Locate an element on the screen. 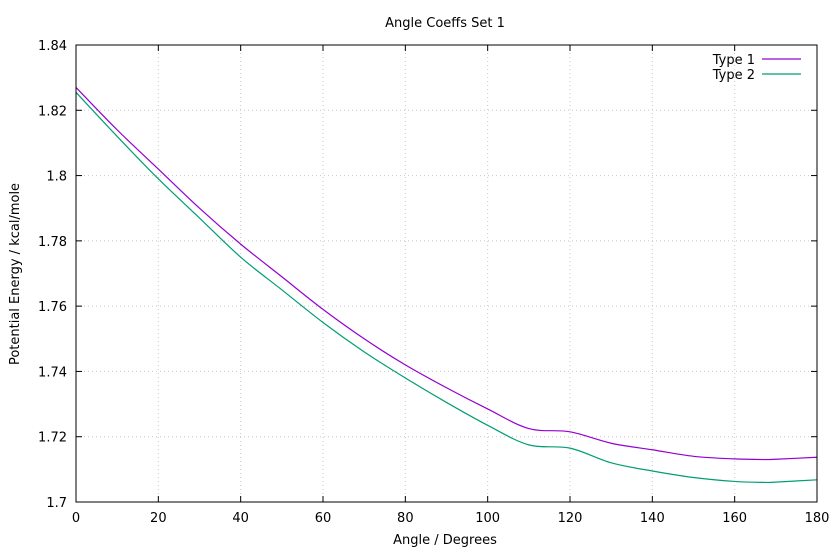 The height and width of the screenshot is (550, 840). x-tick-label: 140 is located at coordinates (652, 518).